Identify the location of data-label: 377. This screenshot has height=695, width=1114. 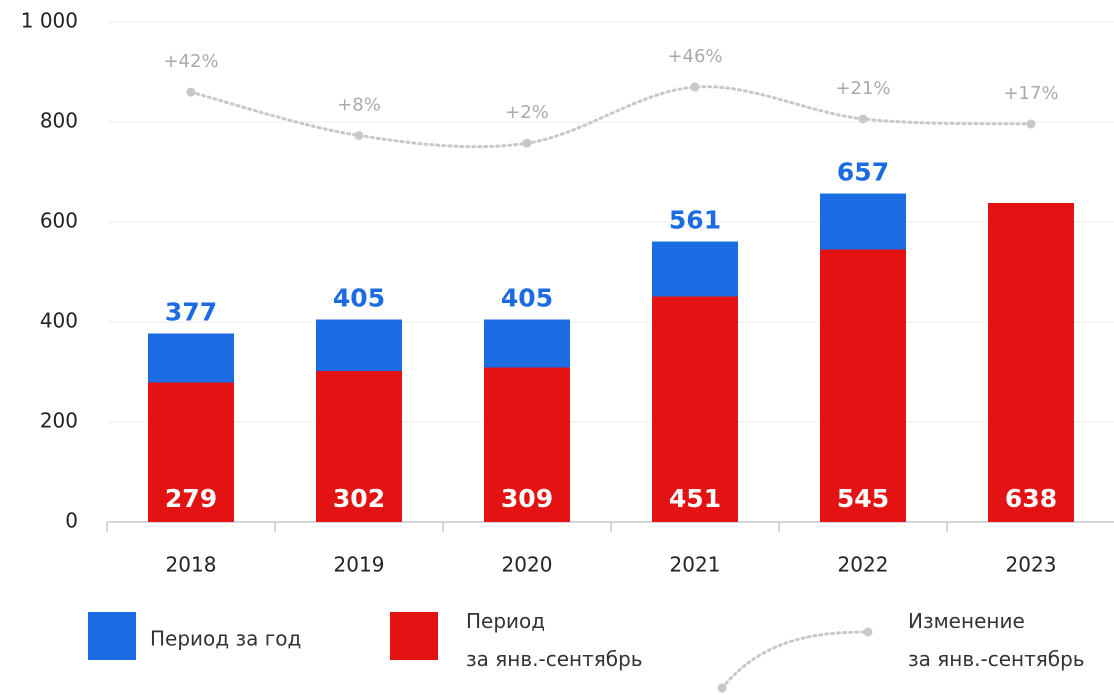
(191, 312).